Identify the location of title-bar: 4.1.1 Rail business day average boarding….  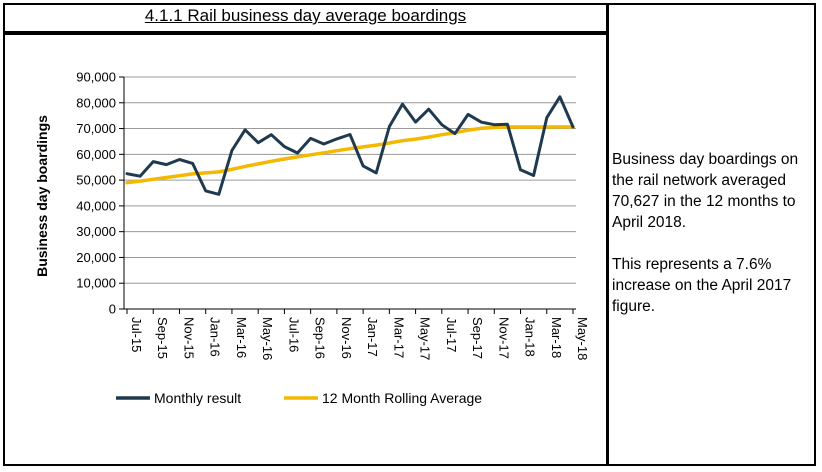
(305, 19).